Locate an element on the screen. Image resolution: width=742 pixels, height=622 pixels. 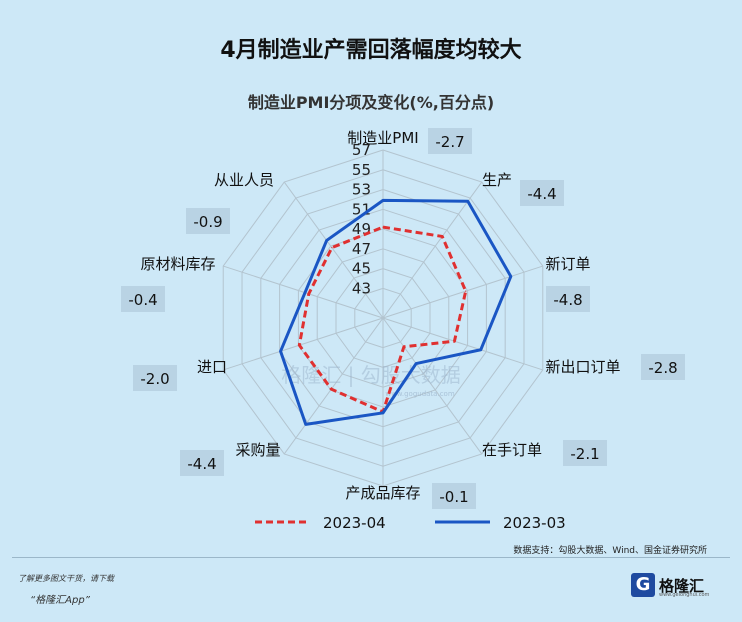
change-value: -2.7 is located at coordinates (449, 142).